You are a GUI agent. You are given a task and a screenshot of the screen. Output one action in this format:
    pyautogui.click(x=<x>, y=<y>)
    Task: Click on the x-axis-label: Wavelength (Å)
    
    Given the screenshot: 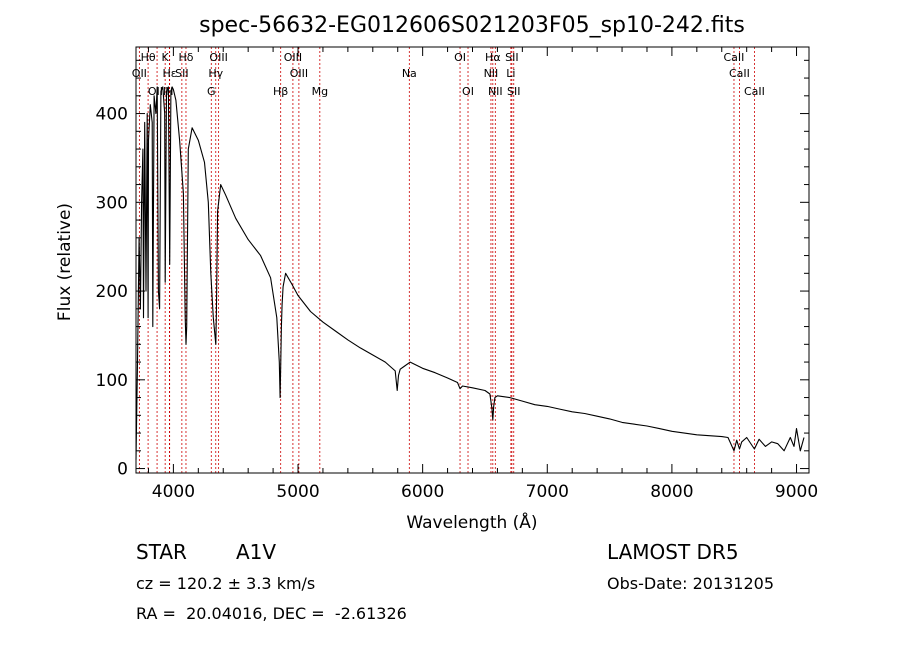 What is the action you would take?
    pyautogui.click(x=471, y=522)
    